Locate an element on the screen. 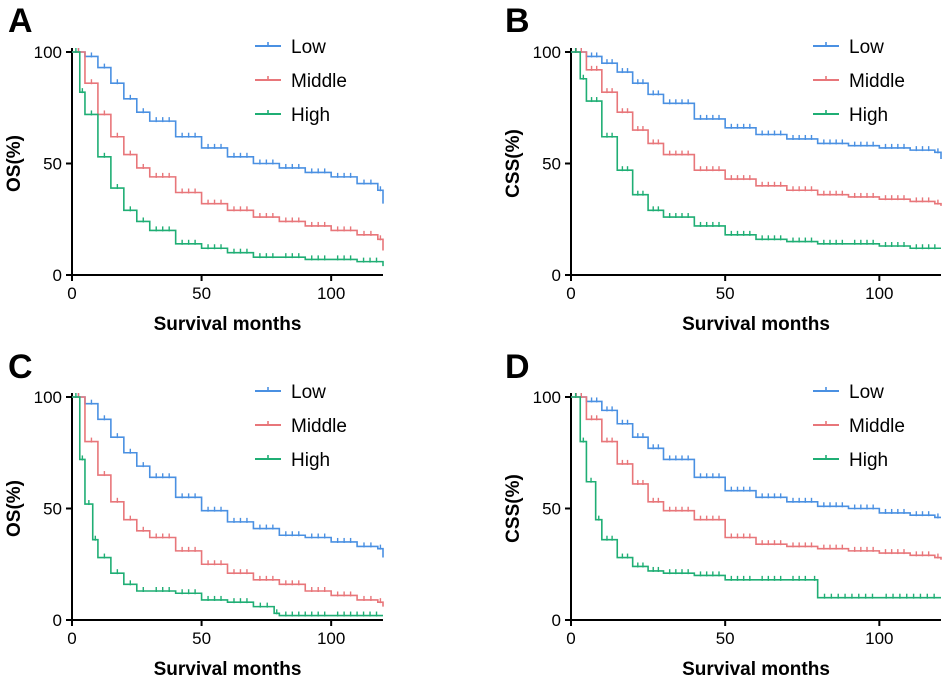  panel-letter: B is located at coordinates (517, 21).